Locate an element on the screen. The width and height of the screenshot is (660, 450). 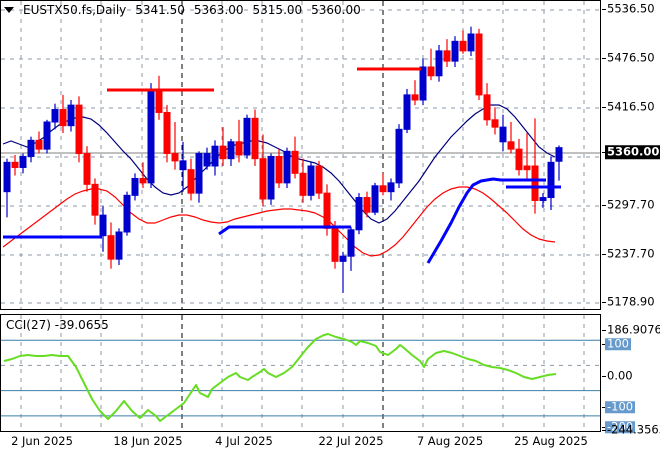
price-axis-label: 5476.50 is located at coordinates (631, 57).